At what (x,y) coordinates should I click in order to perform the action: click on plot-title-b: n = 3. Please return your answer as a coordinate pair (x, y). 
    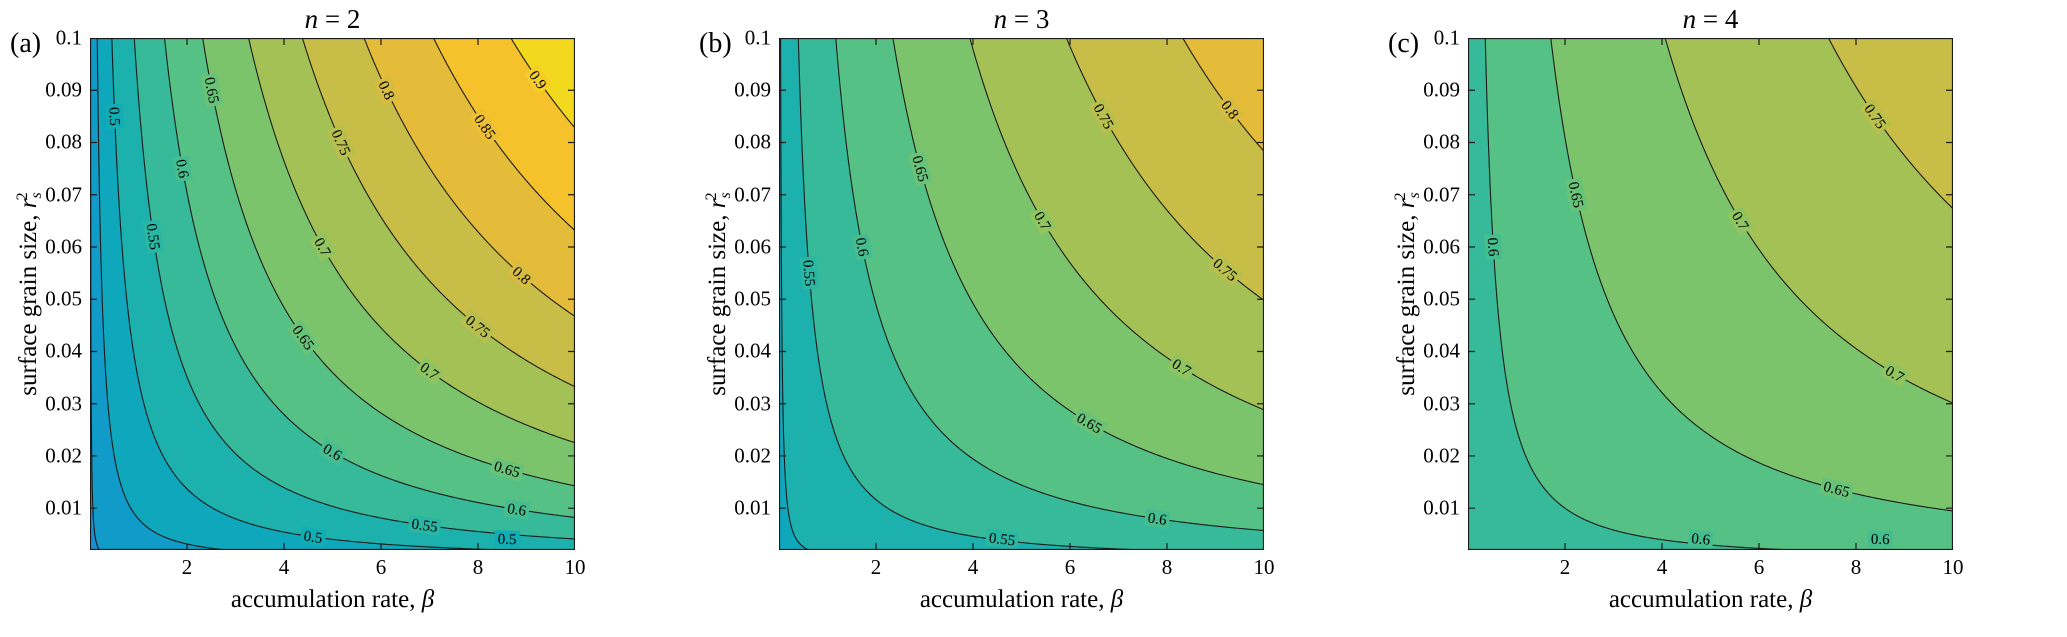
    Looking at the image, I should click on (1021, 19).